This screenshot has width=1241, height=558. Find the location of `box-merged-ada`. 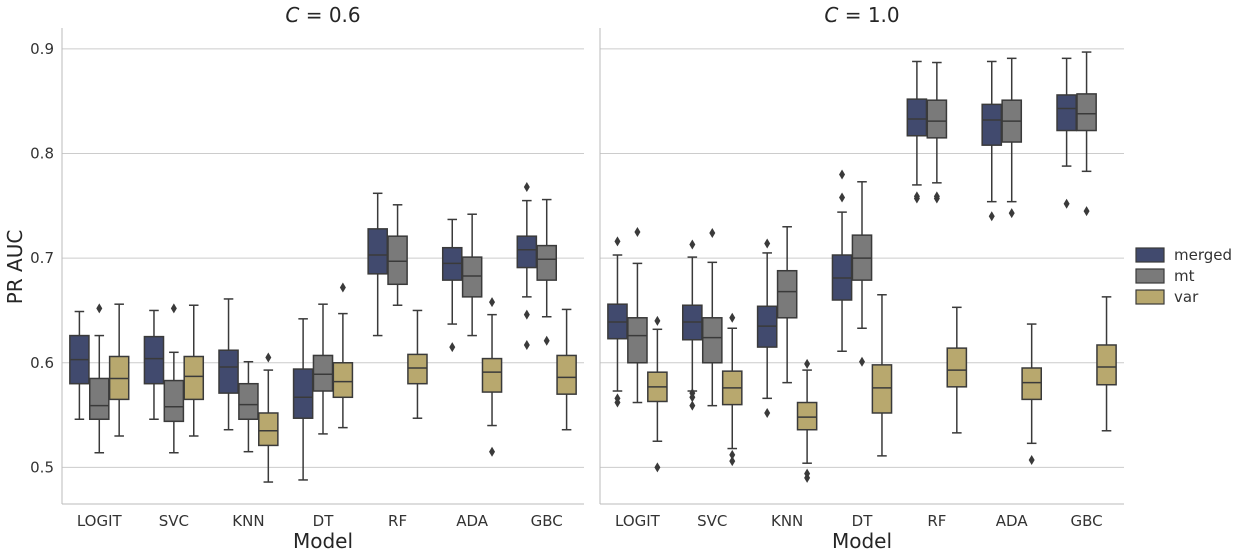

box-merged-ada is located at coordinates (992, 141).